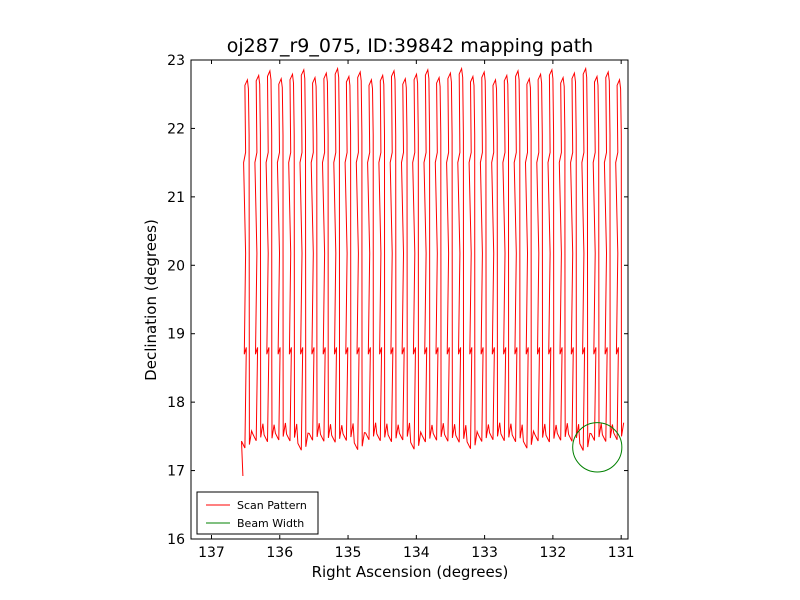 The width and height of the screenshot is (800, 600). What do you see at coordinates (484, 553) in the screenshot?
I see `x-tick-label: 133` at bounding box center [484, 553].